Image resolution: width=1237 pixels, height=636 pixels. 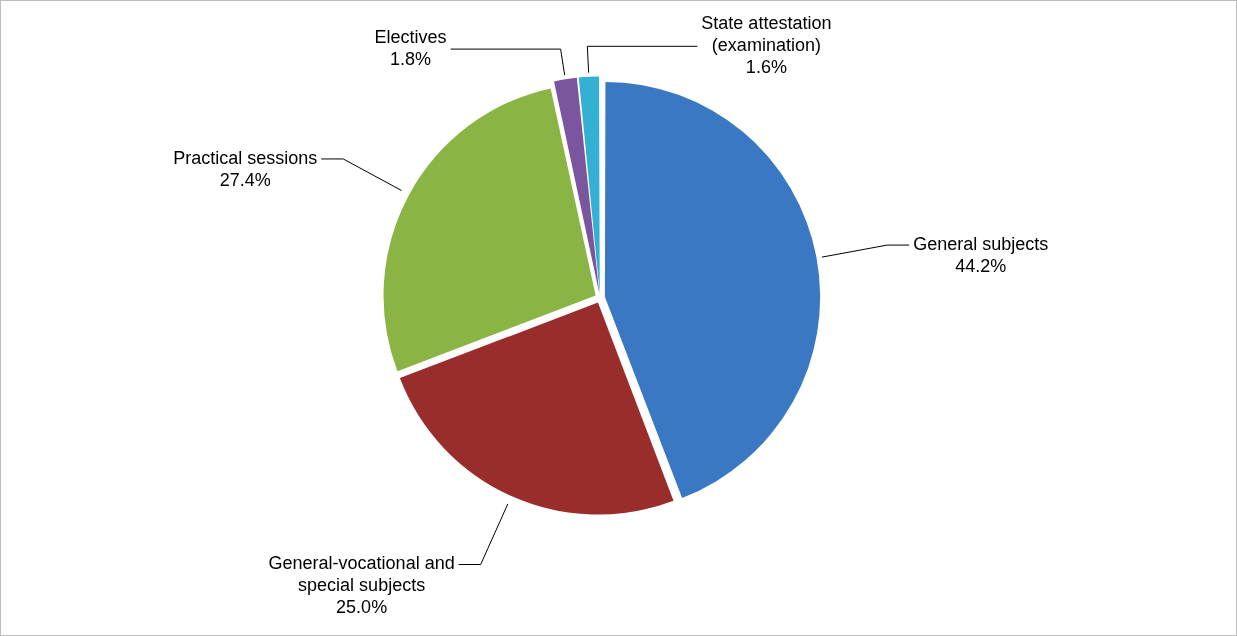 I want to click on data-label: 1.6%, so click(x=766, y=67).